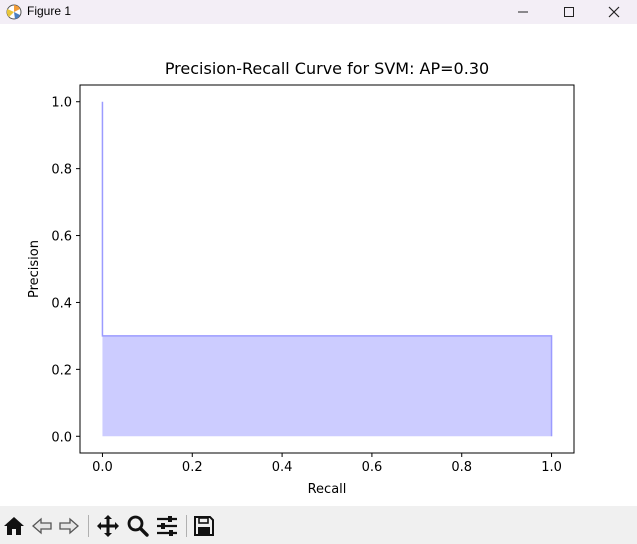 This screenshot has width=637, height=544. I want to click on x-tick-label: 0.0, so click(102, 467).